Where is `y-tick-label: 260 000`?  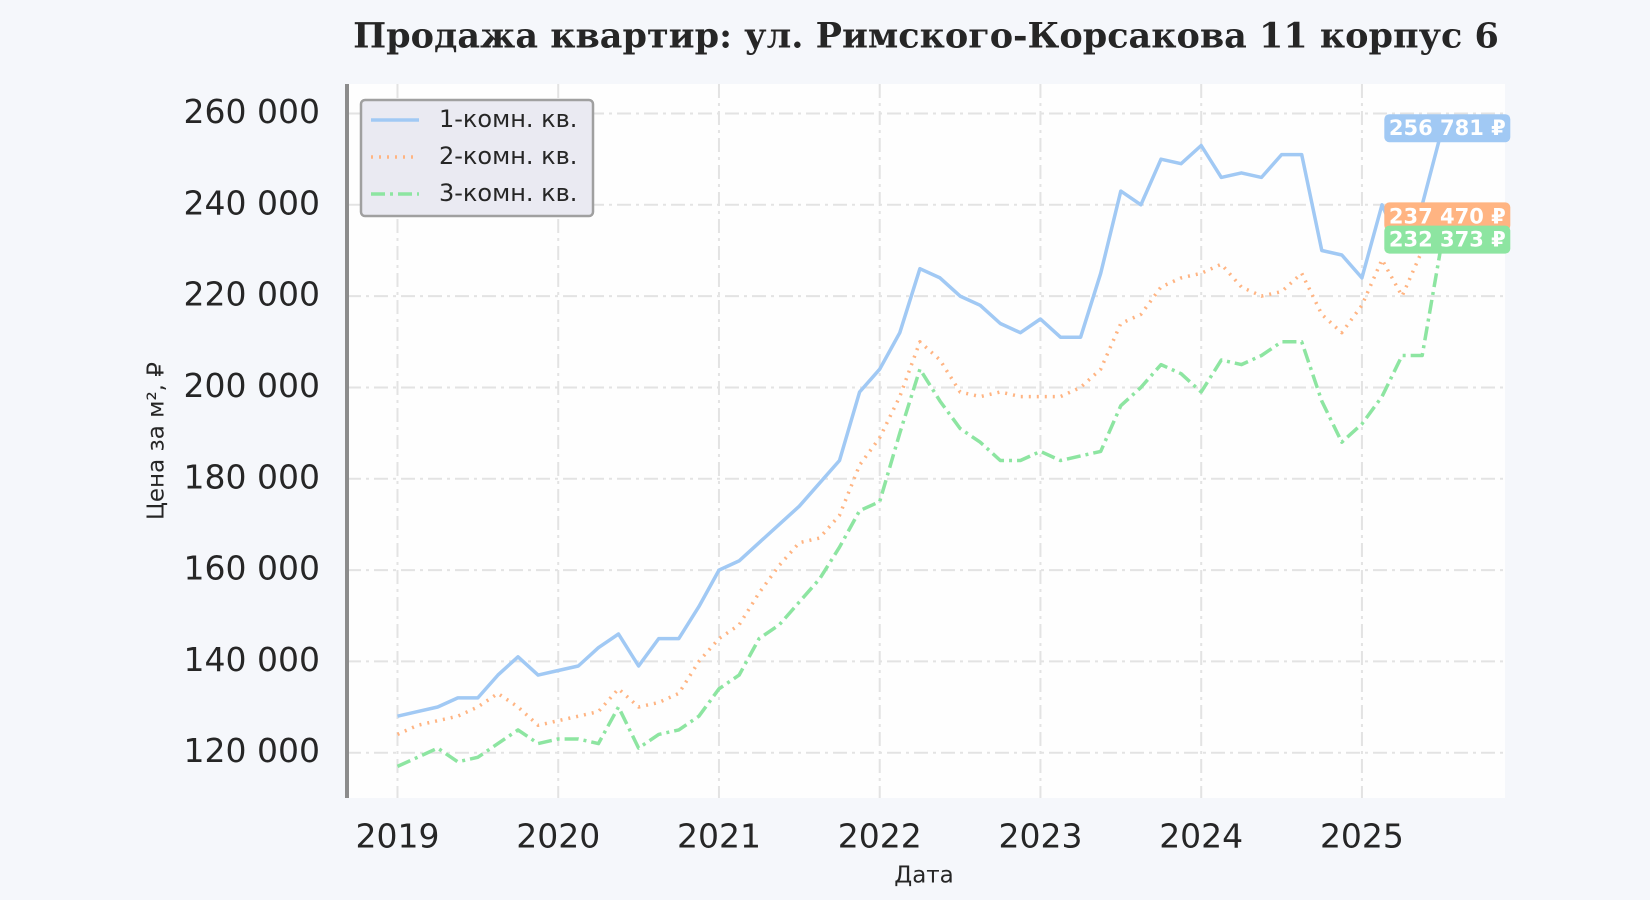
y-tick-label: 260 000 is located at coordinates (252, 111).